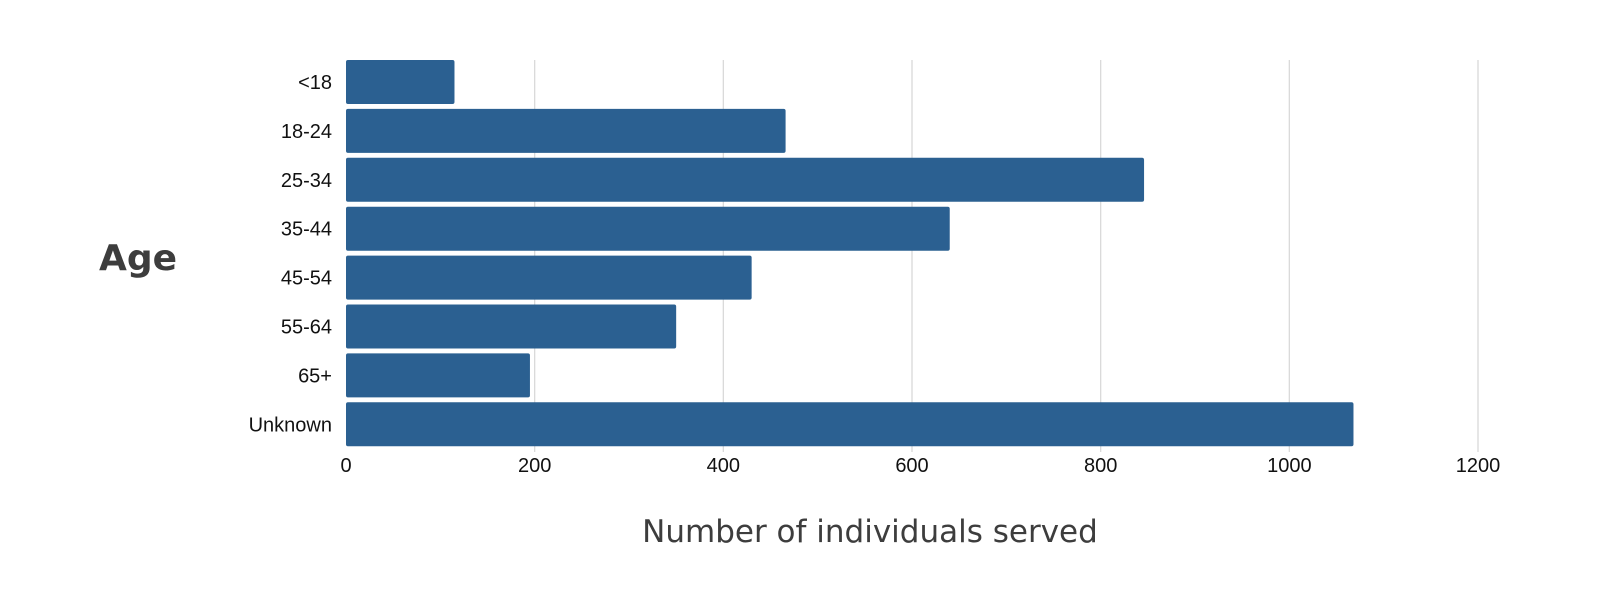 This screenshot has height=606, width=1608. Describe the element at coordinates (290, 254) in the screenshot. I see `category-labels: <18 18-24 25-34 35-44 45-54 55-64 65+ Unknown` at that location.